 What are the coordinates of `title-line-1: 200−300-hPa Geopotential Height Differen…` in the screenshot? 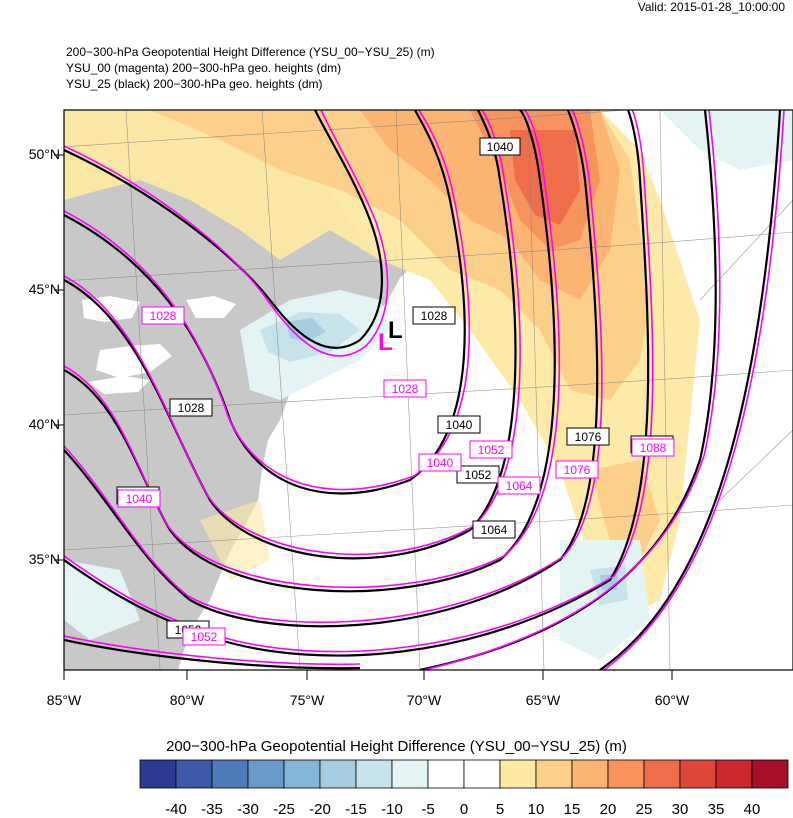 It's located at (250, 52).